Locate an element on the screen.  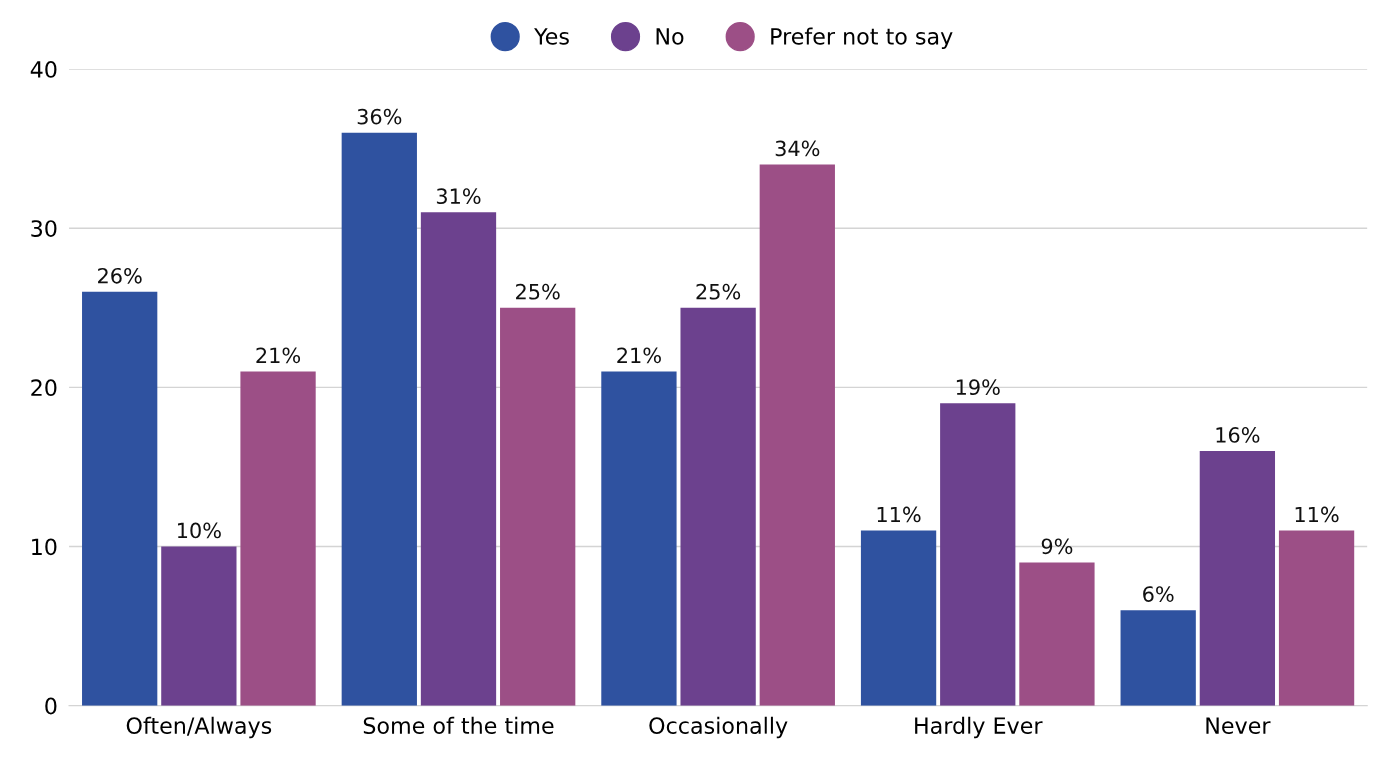
y-tick-label: 30 is located at coordinates (44, 228).